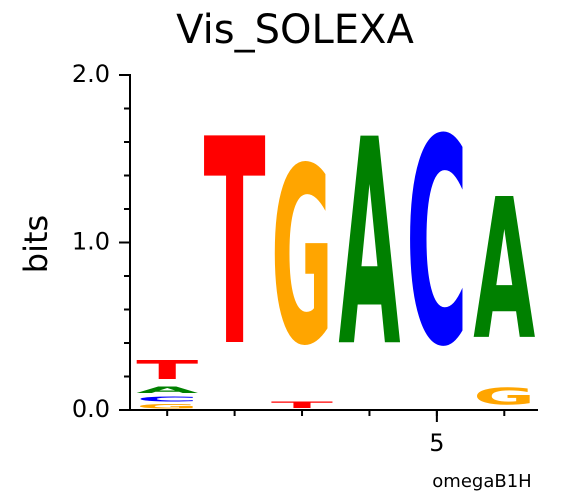  Describe the element at coordinates (481, 481) in the screenshot. I see `x-axis-label: omegaB1H` at that location.